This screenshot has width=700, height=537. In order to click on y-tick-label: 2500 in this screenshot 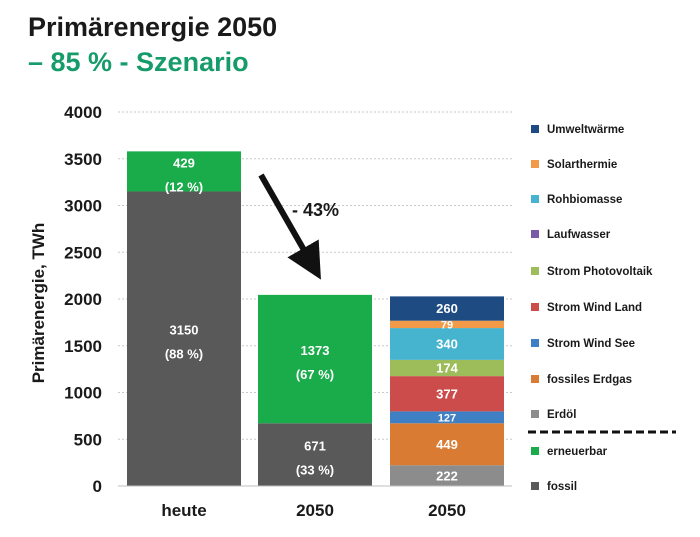, I will do `click(83, 252)`.